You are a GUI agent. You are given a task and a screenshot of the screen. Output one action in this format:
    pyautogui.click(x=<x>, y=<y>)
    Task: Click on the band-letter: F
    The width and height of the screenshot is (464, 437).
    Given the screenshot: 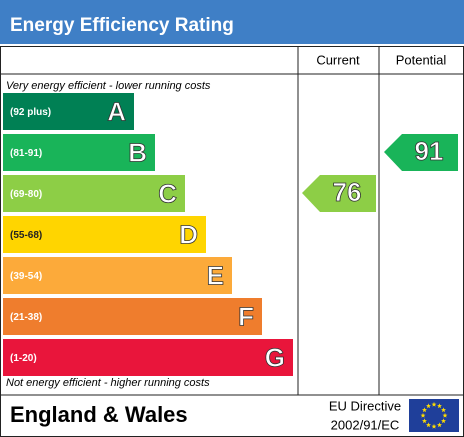 What is the action you would take?
    pyautogui.click(x=246, y=316)
    